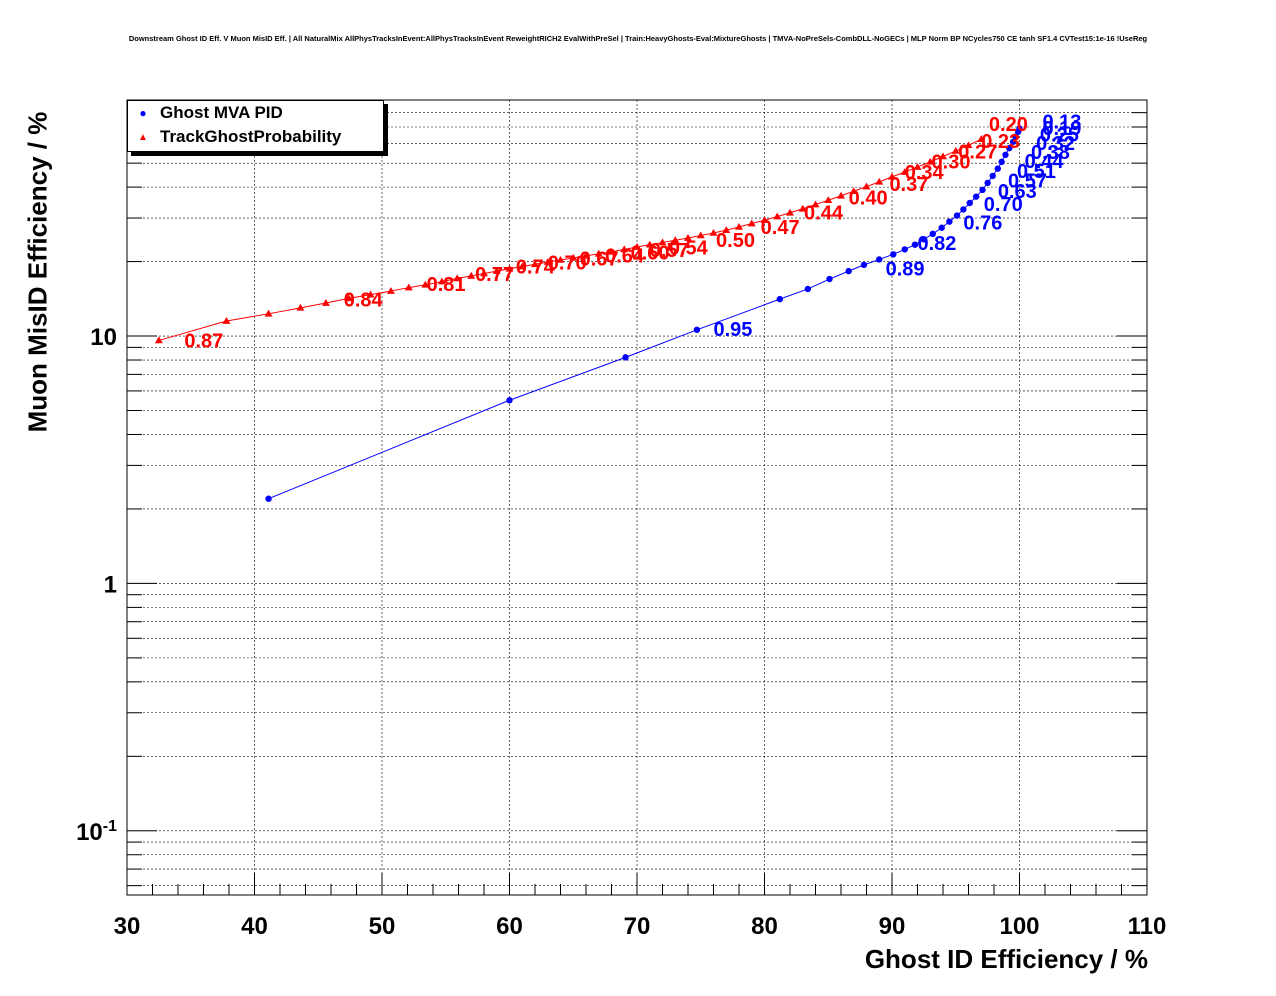 Image resolution: width=1276 pixels, height=996 pixels. I want to click on y-axis-label: Muon MisID Efficiency / %, so click(37, 272).